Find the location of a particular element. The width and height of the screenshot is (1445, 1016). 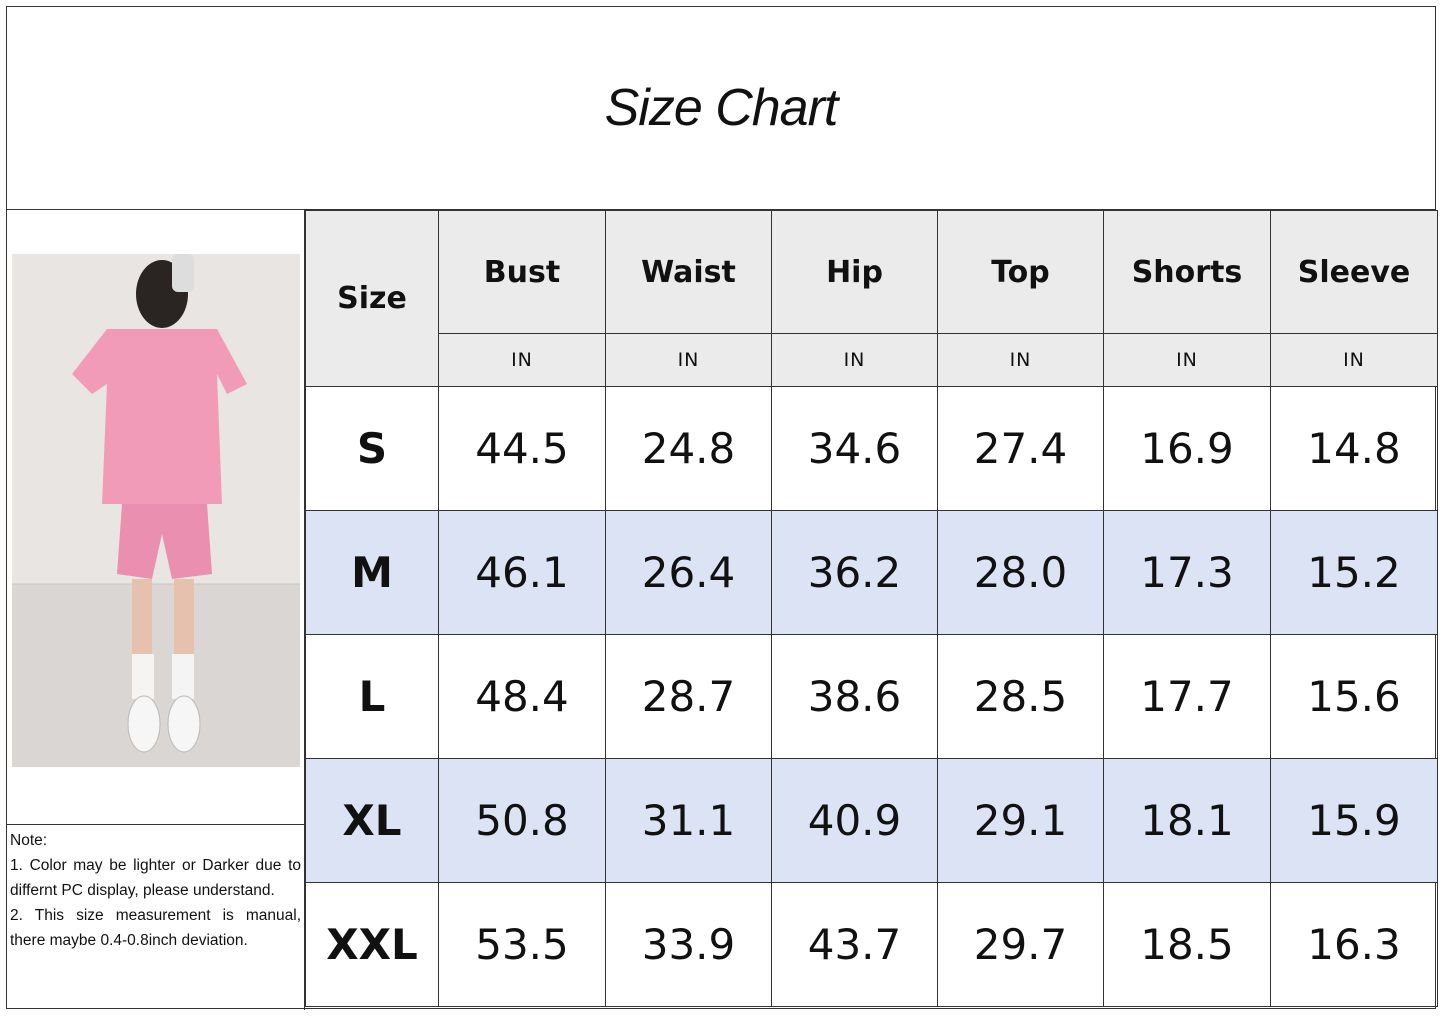

measurement-cell: 34.6 is located at coordinates (854, 448).